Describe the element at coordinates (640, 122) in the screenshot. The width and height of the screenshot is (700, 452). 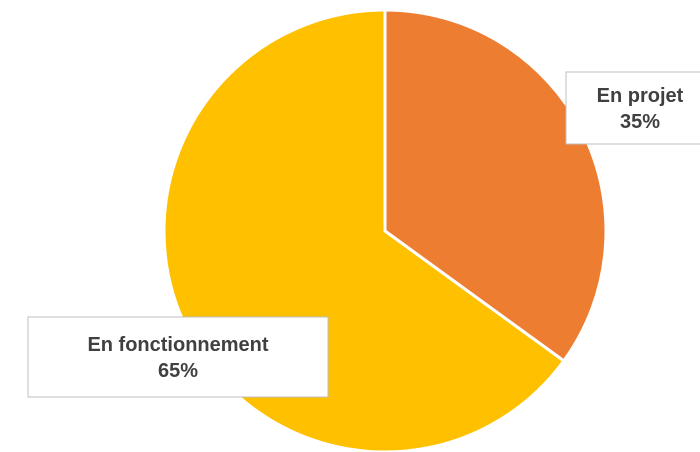
I see `data-label-percent: 35%` at that location.